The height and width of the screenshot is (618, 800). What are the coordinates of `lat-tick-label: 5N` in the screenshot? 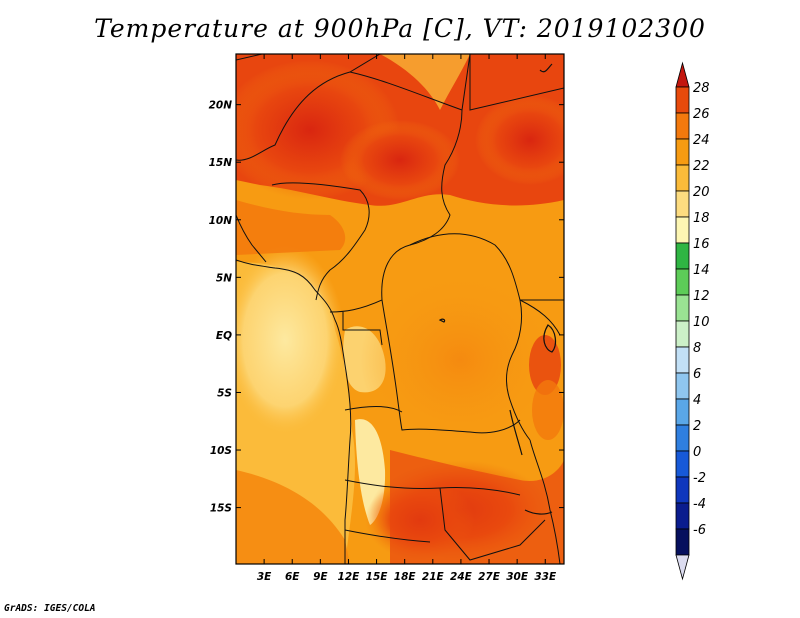 It's located at (224, 278).